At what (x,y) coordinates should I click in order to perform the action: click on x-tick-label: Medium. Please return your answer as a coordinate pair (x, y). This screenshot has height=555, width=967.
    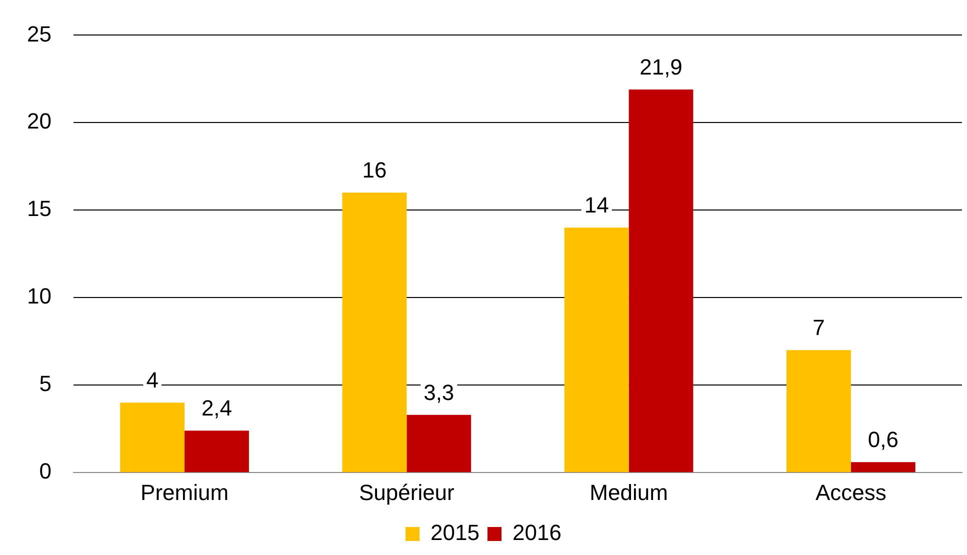
    Looking at the image, I should click on (629, 492).